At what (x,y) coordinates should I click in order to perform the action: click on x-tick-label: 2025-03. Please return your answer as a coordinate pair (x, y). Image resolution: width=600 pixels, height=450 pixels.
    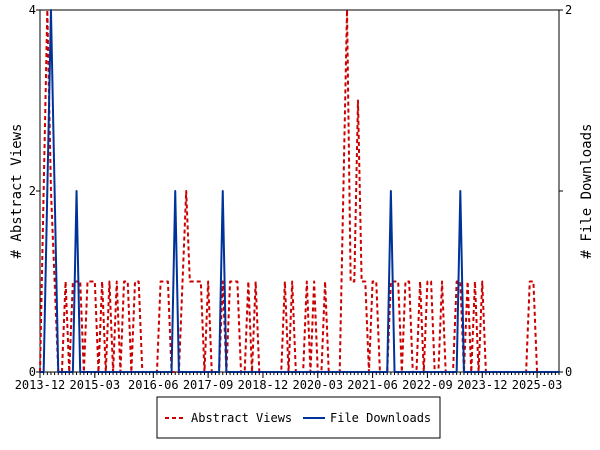
    Looking at the image, I should click on (537, 385).